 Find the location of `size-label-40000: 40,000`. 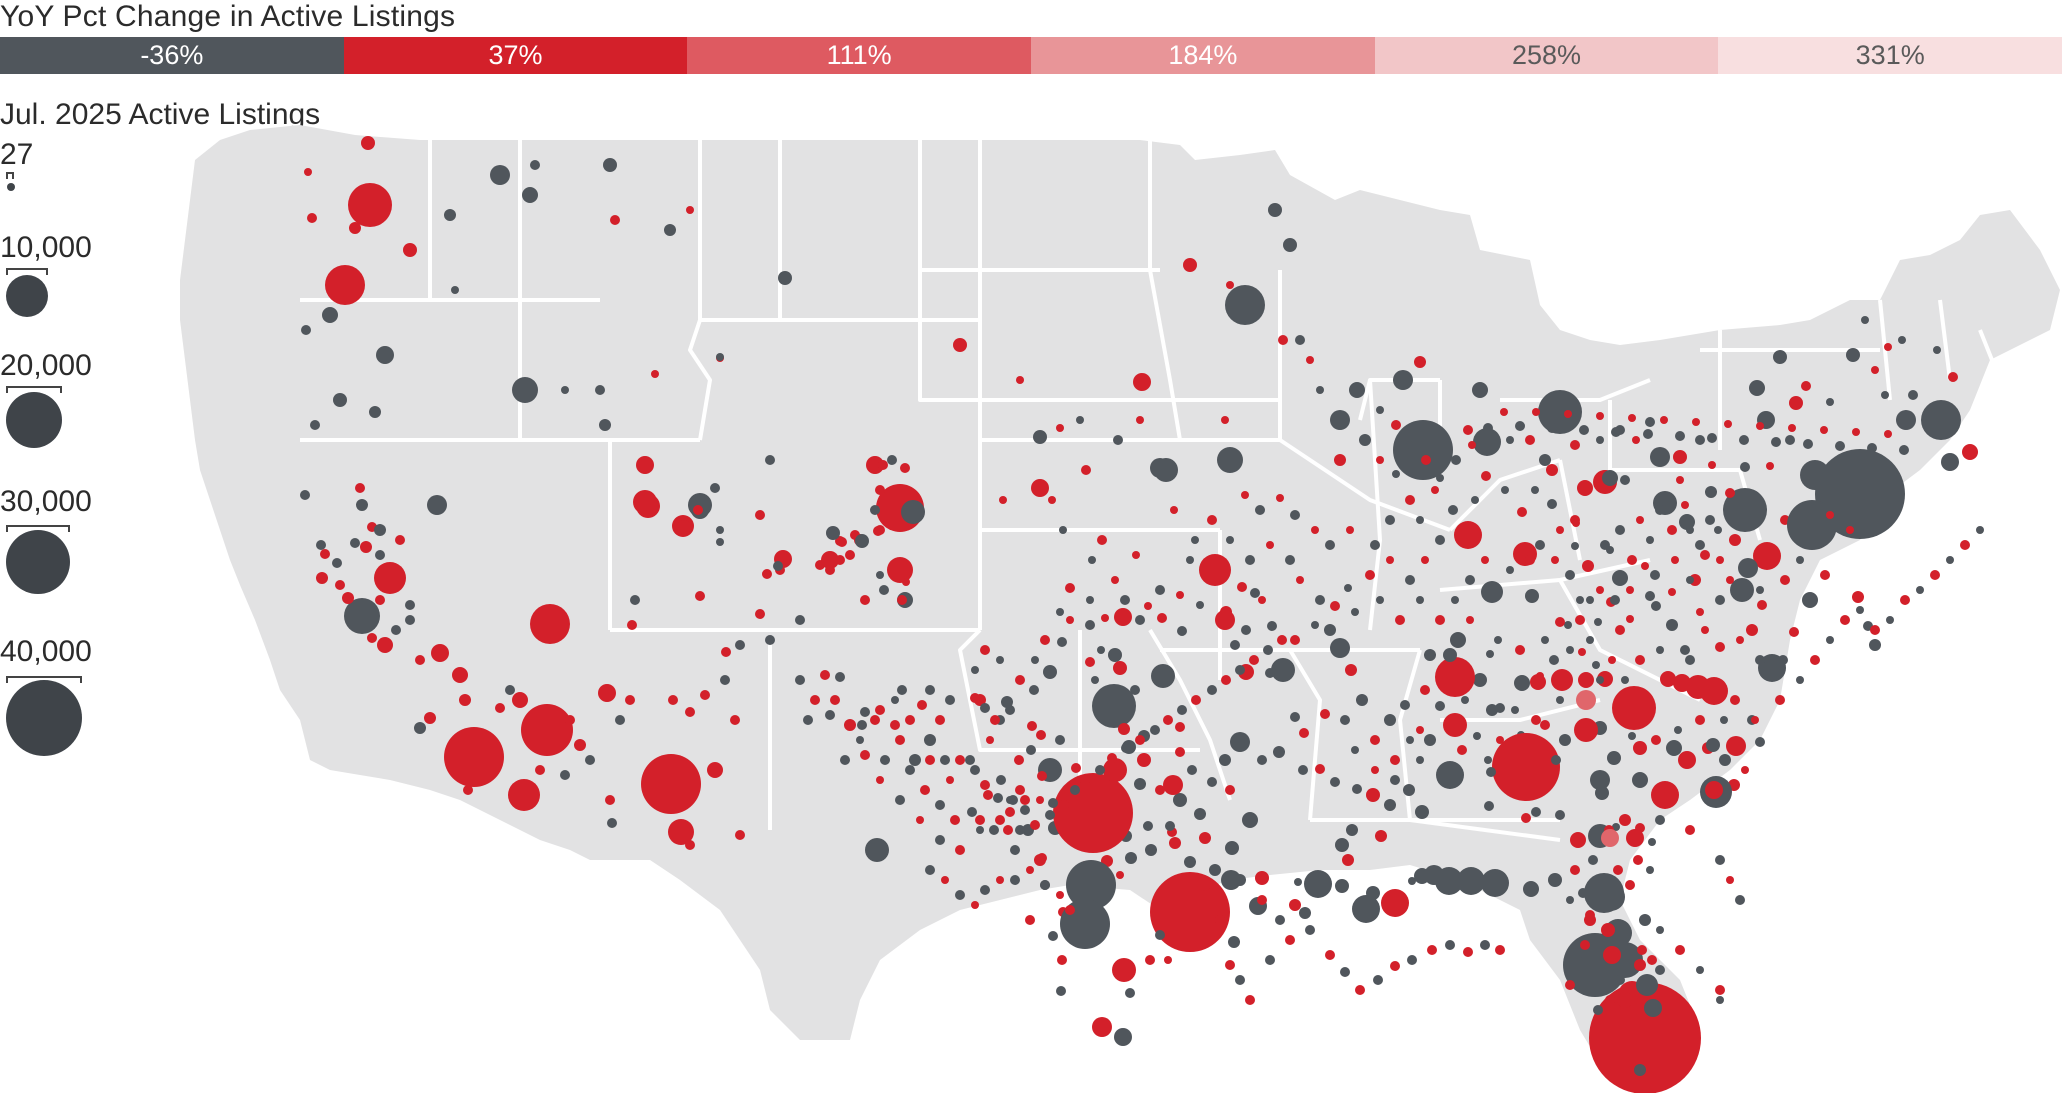

size-label-40000: 40,000 is located at coordinates (46, 651).